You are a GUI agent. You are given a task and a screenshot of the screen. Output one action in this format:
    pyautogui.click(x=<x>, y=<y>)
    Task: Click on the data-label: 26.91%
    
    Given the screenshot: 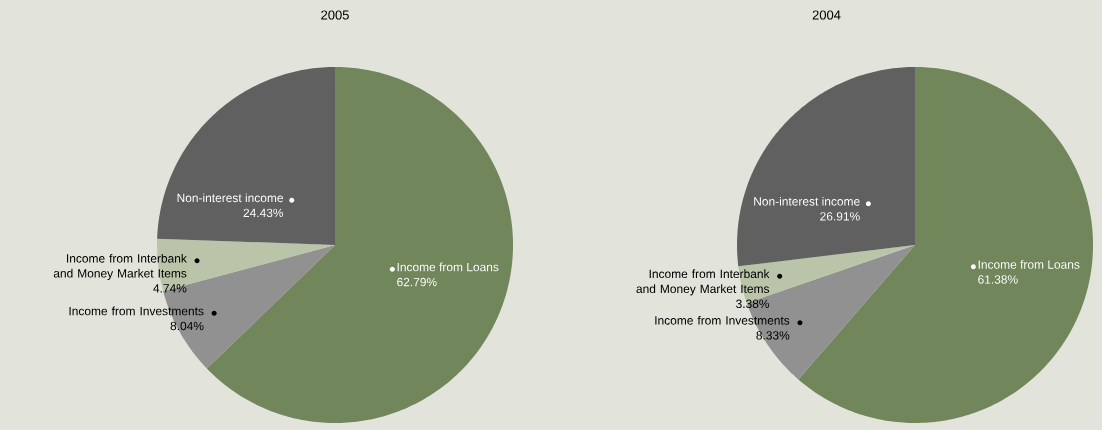 What is the action you would take?
    pyautogui.click(x=840, y=216)
    